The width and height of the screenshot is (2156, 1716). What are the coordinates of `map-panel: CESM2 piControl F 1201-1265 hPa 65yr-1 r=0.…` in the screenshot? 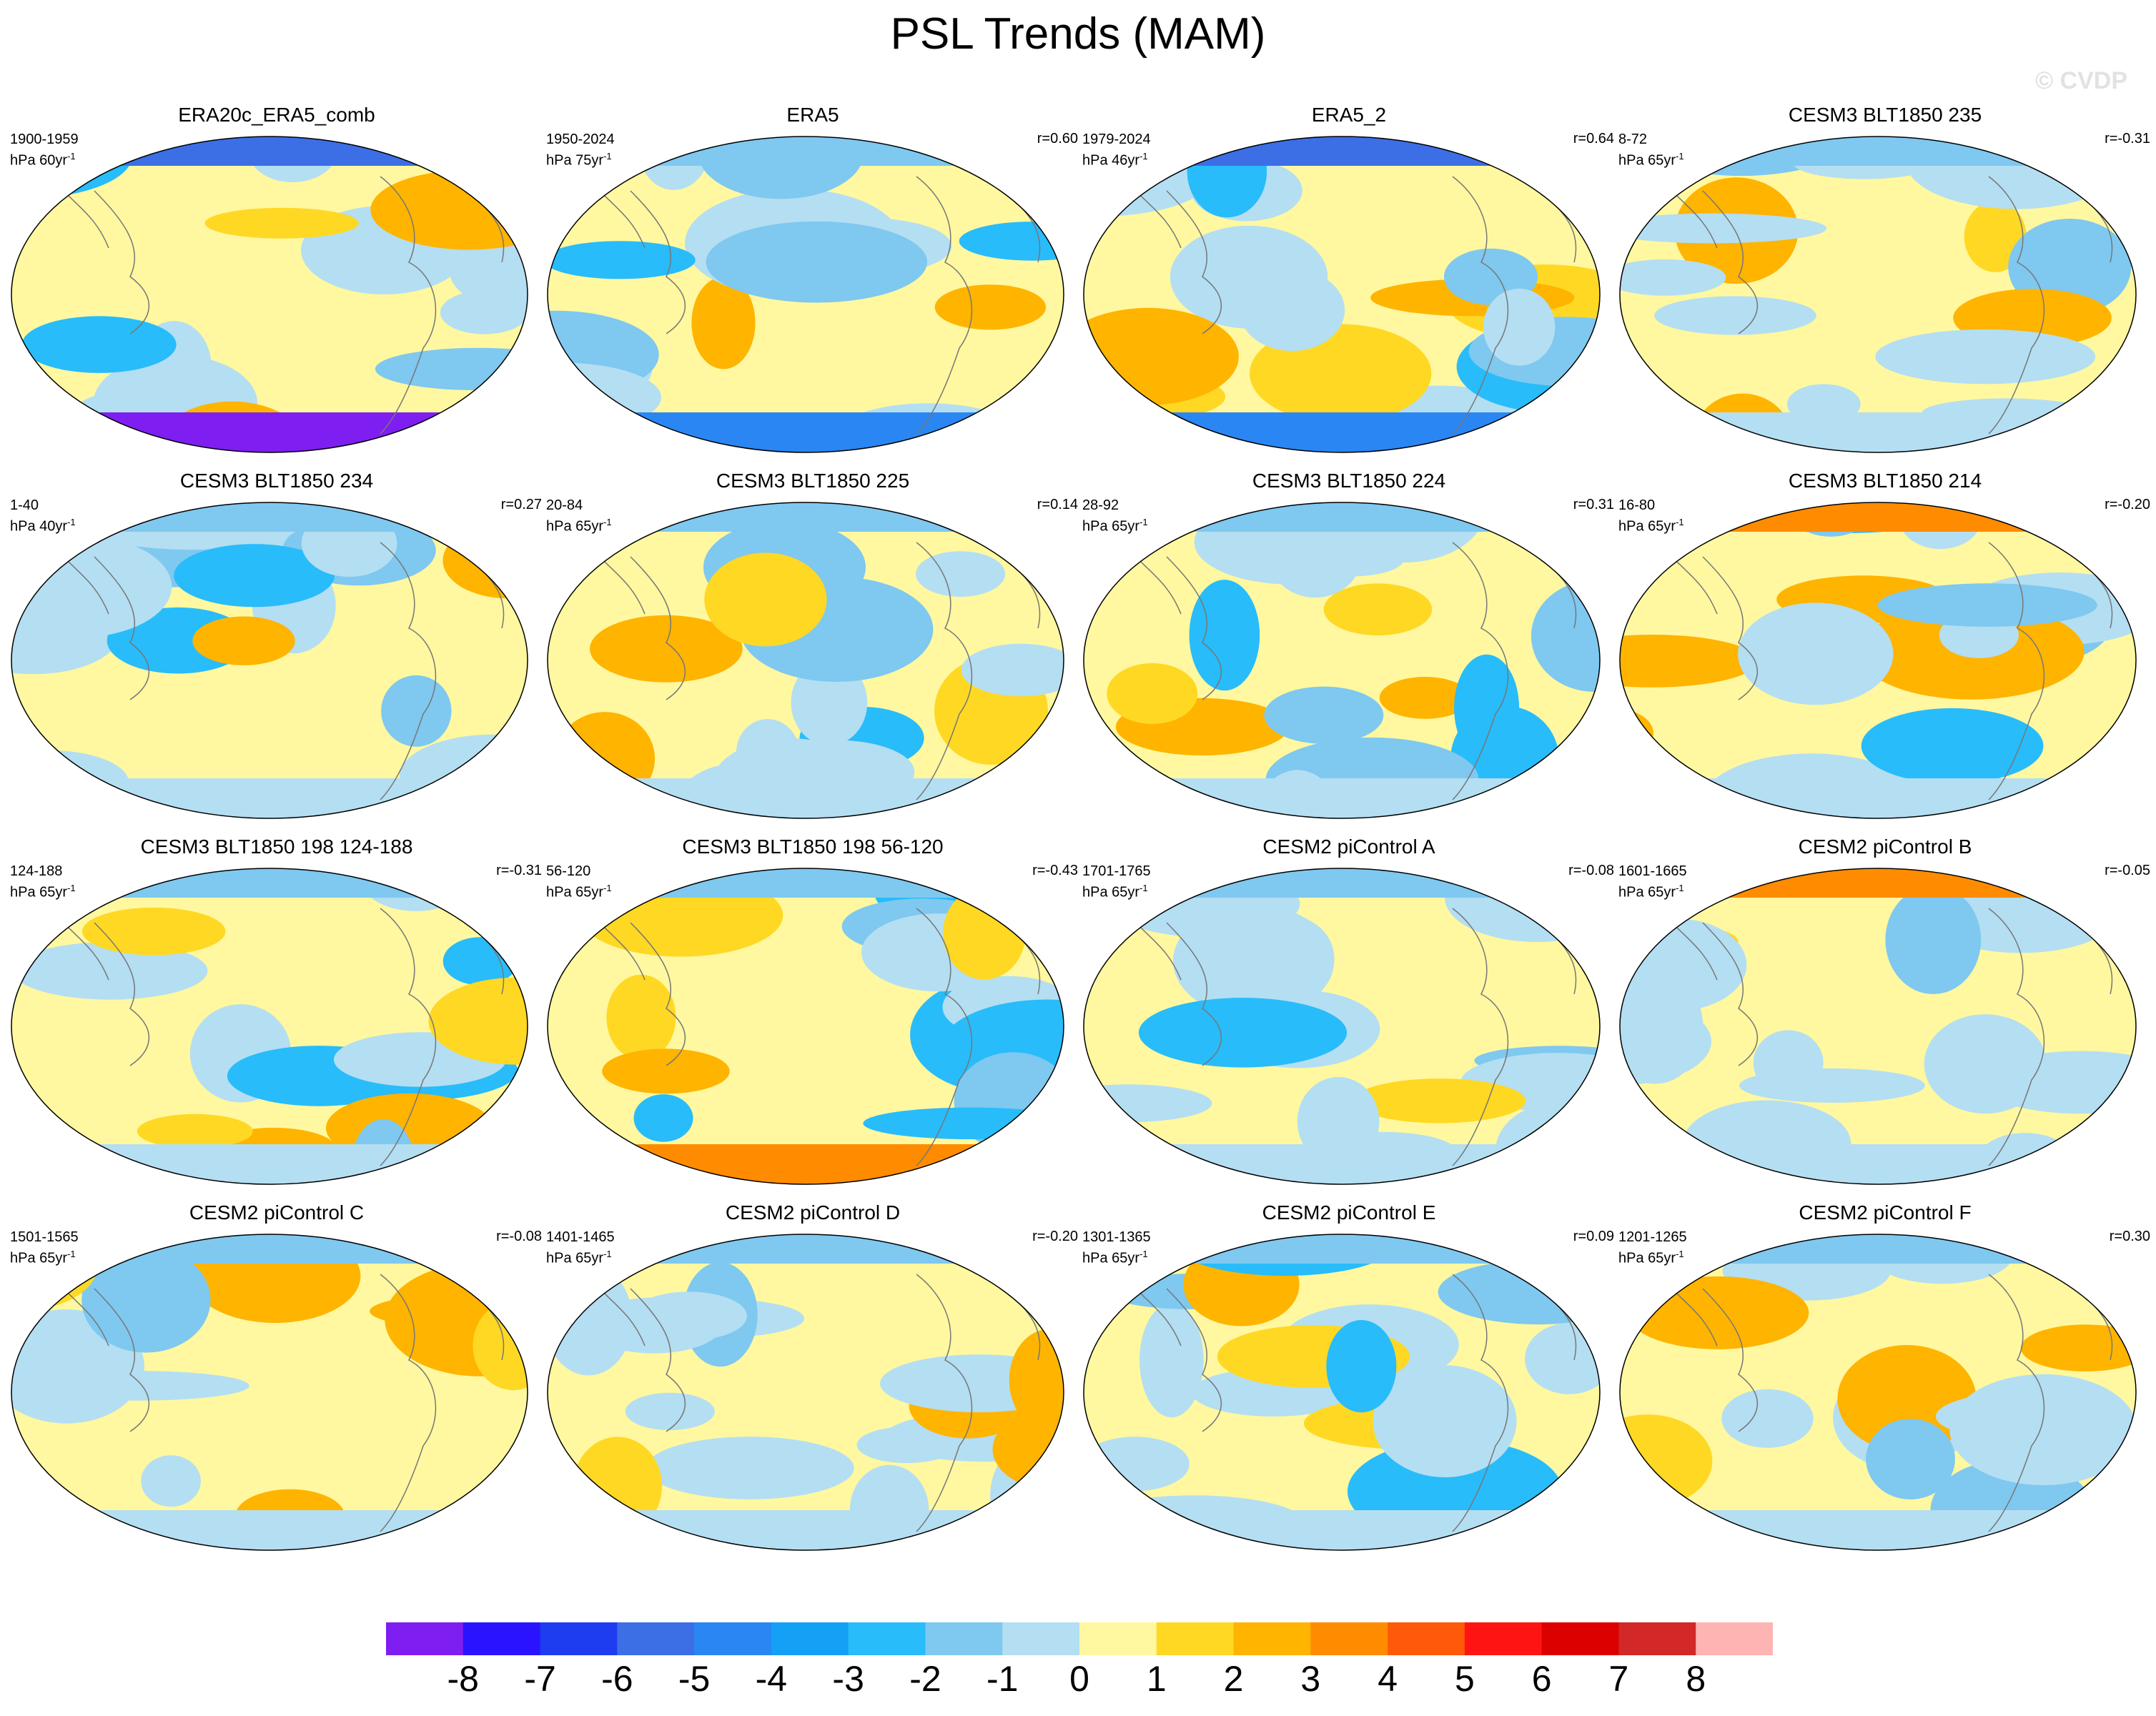 It's located at (1885, 1383).